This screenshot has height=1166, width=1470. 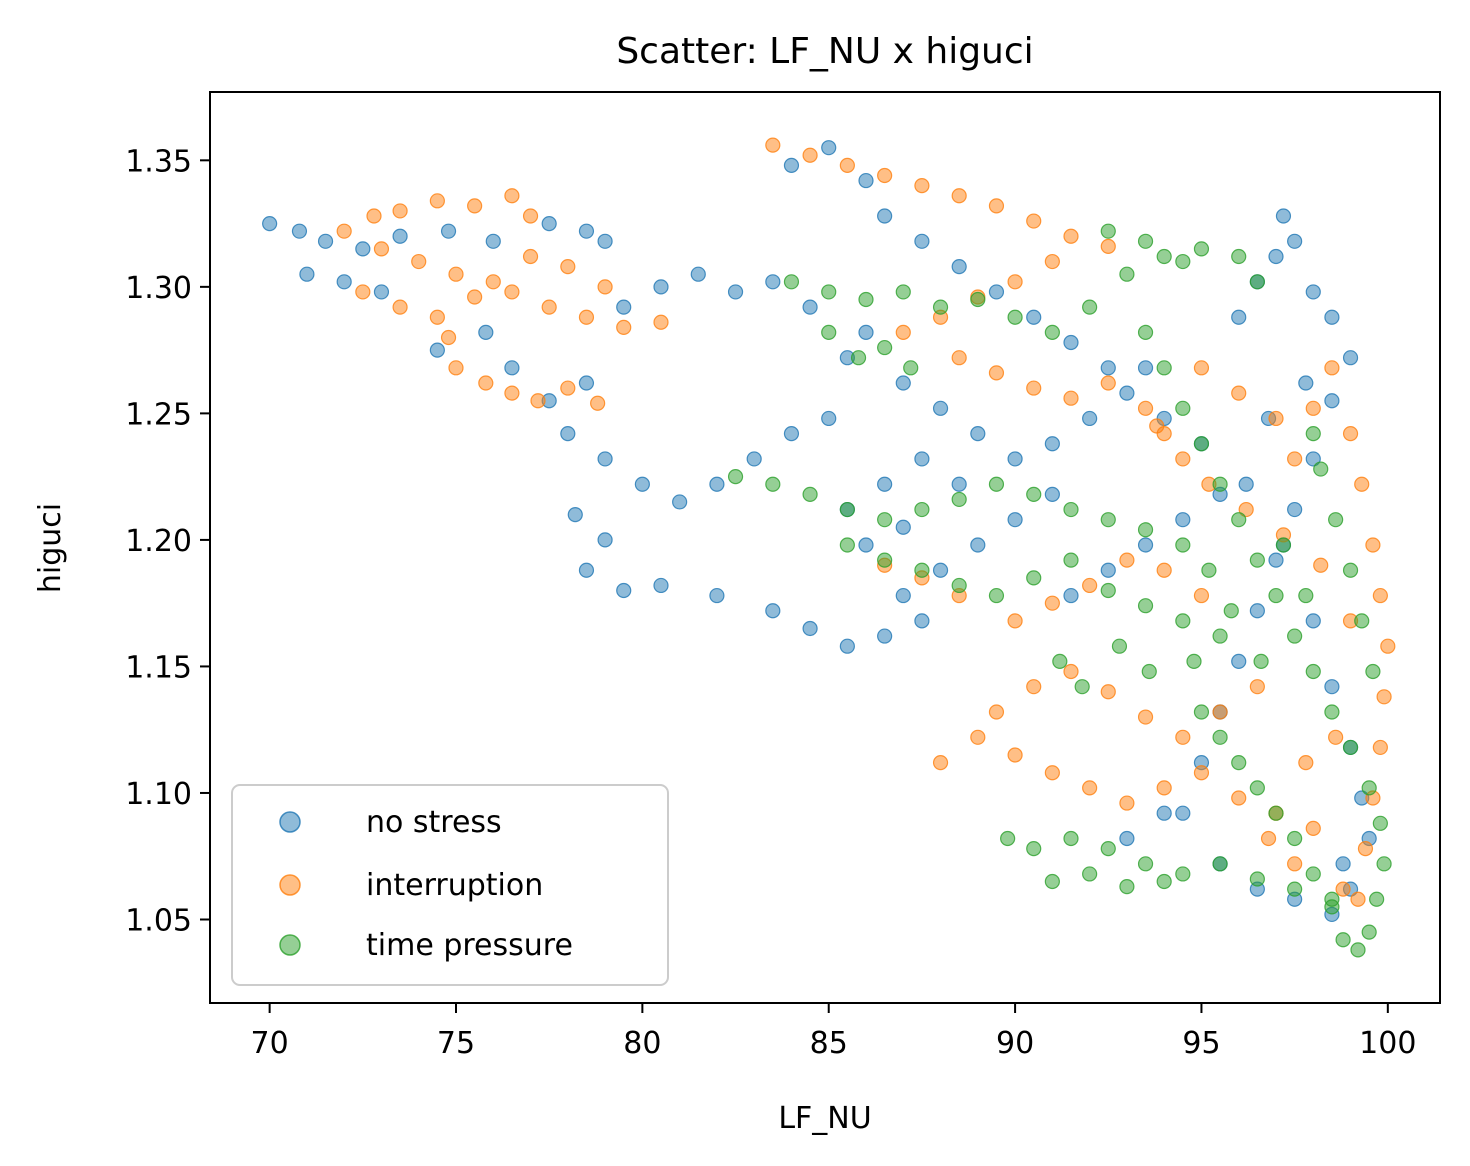 I want to click on y-axis-ticks: 1.05 1.10 1.15 1.20 1.25 1.30 1.35, so click(x=167, y=541).